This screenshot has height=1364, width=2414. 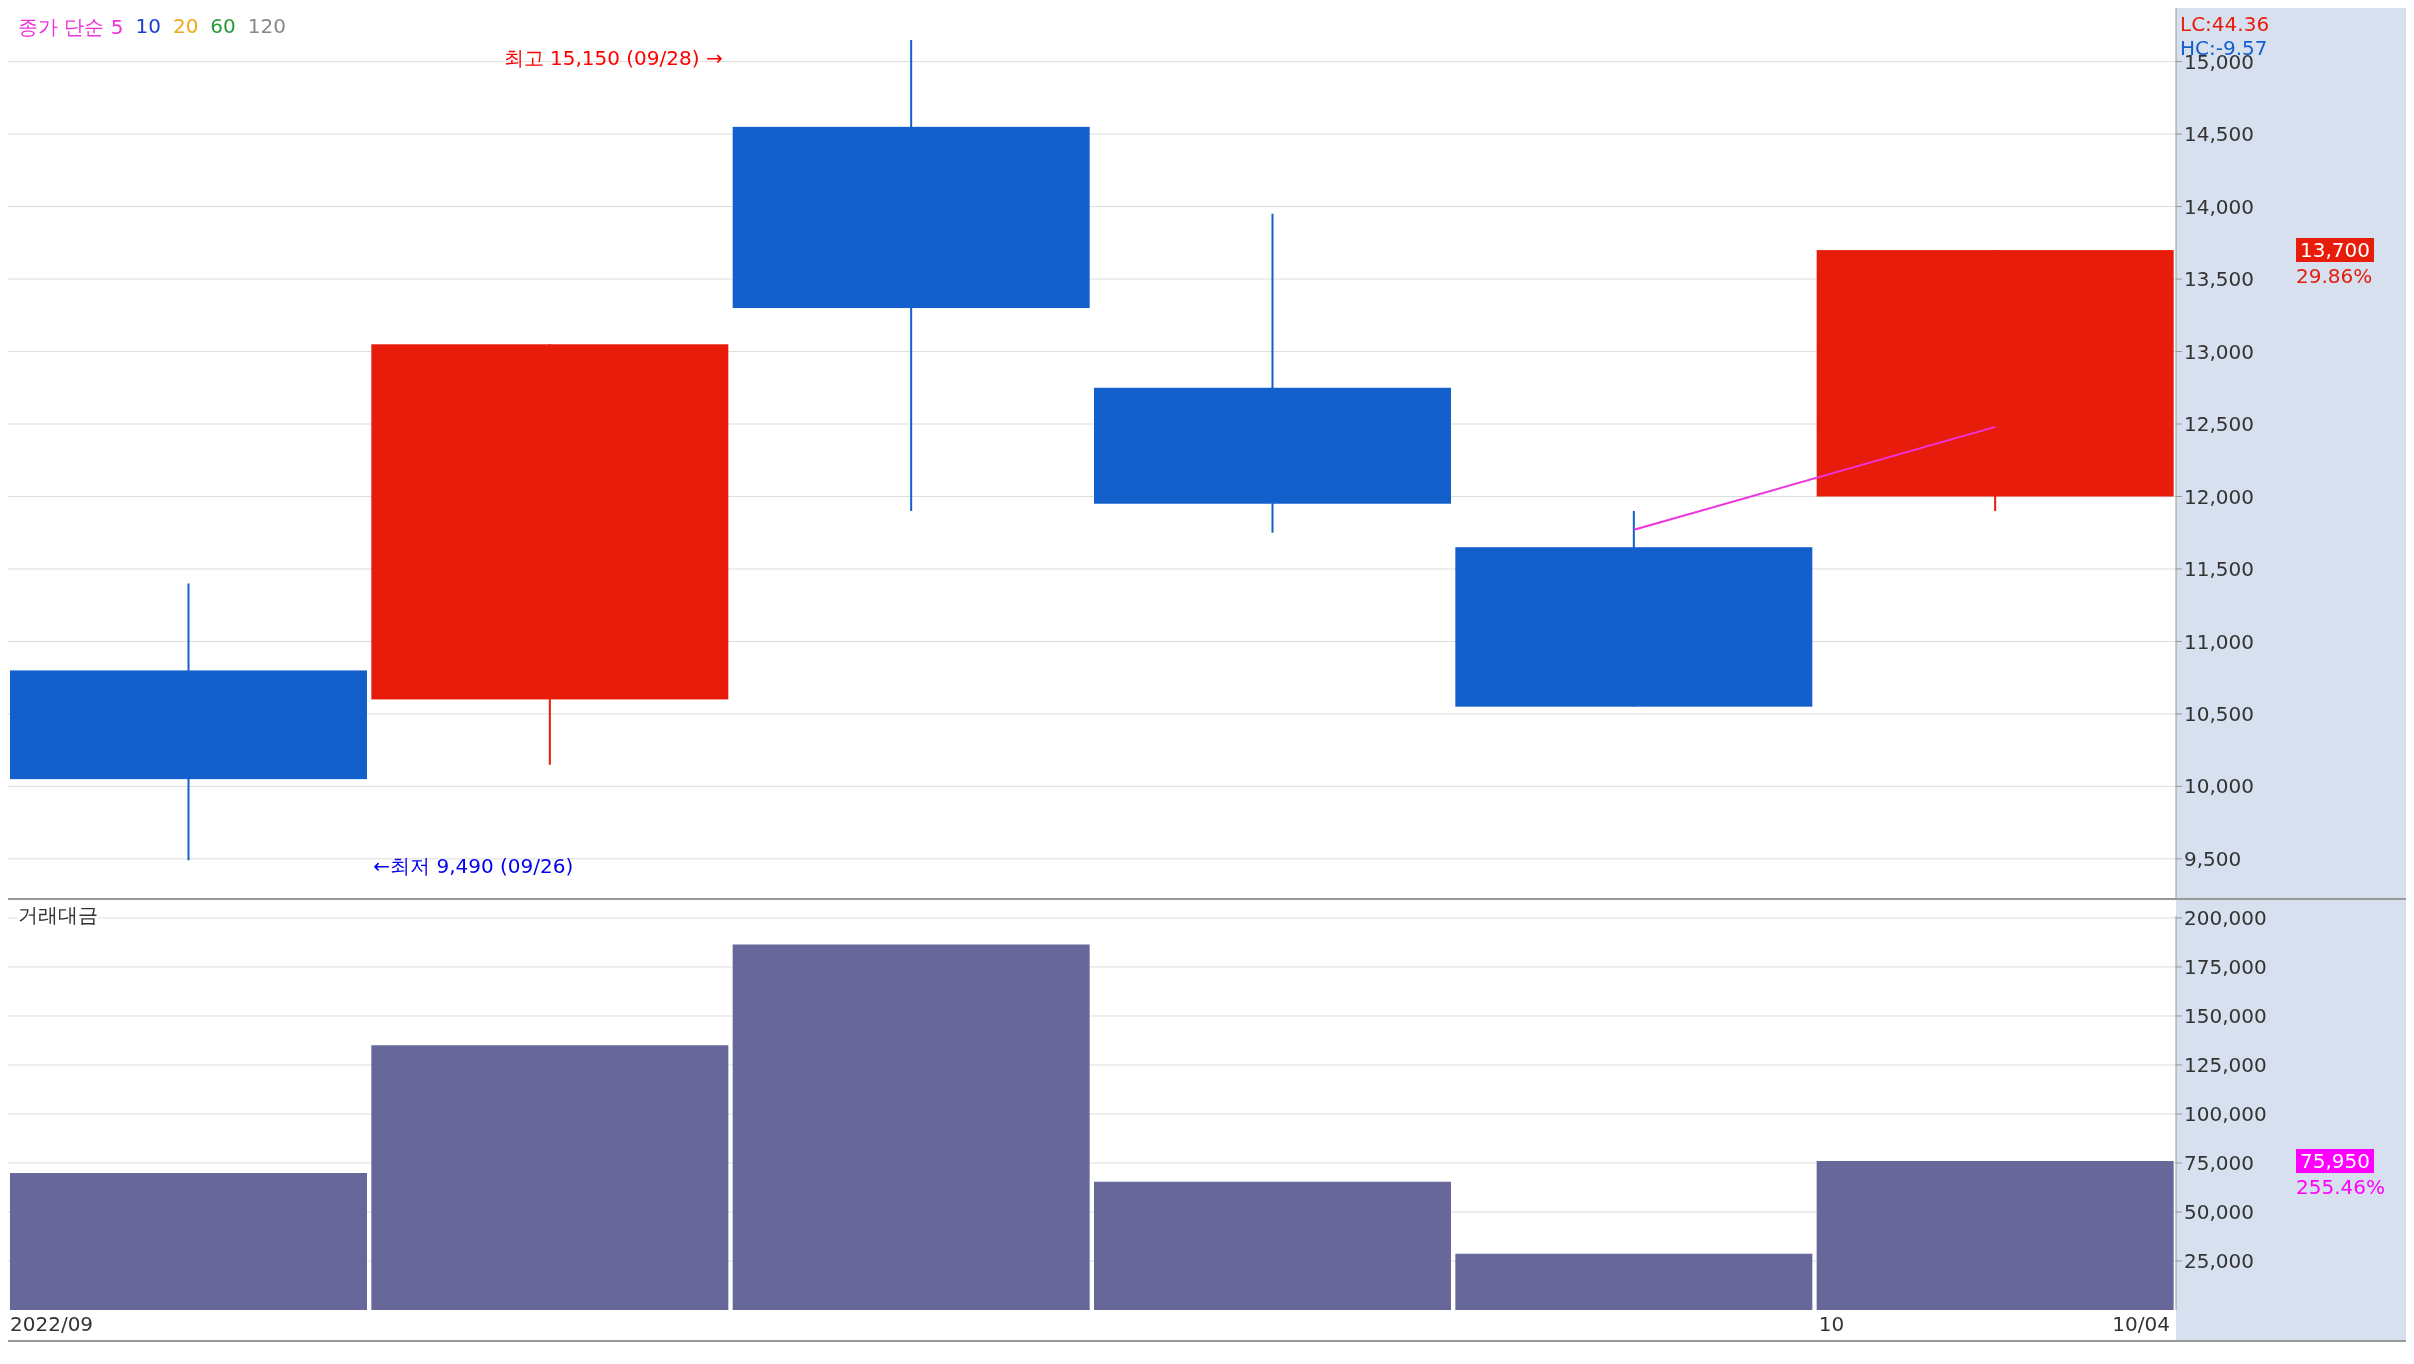 What do you see at coordinates (2141, 1324) in the screenshot?
I see `text: 10/04` at bounding box center [2141, 1324].